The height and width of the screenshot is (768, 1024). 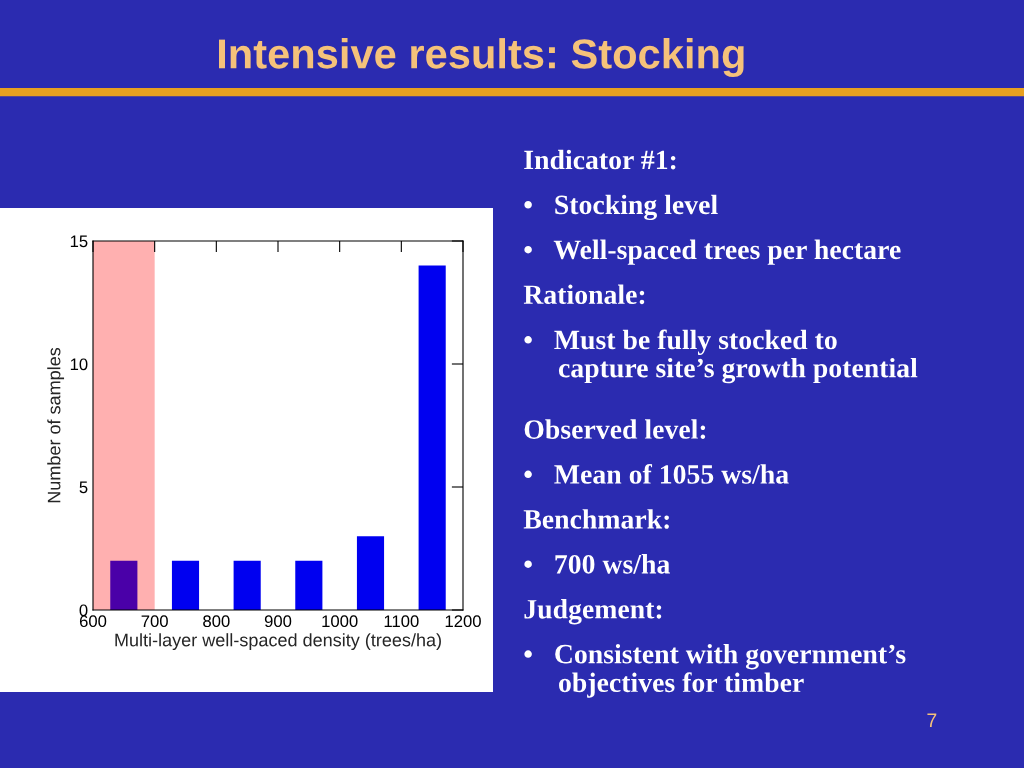 I want to click on x-tick-label: 1000, so click(x=340, y=621).